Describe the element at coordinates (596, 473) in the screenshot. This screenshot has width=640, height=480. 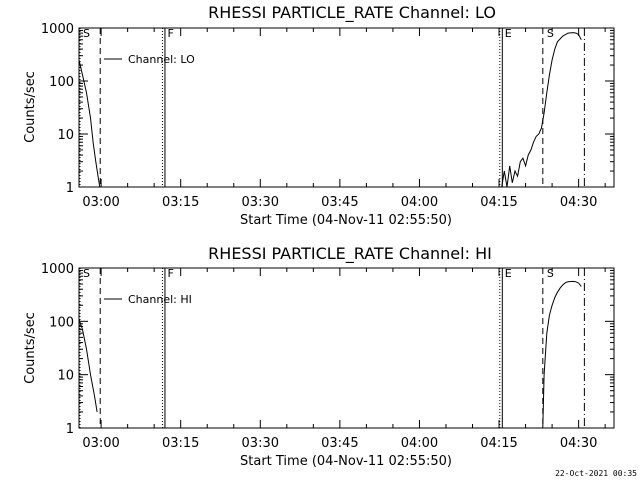
I see `footer-timestamp: 22-Oct-2021 00:35` at that location.